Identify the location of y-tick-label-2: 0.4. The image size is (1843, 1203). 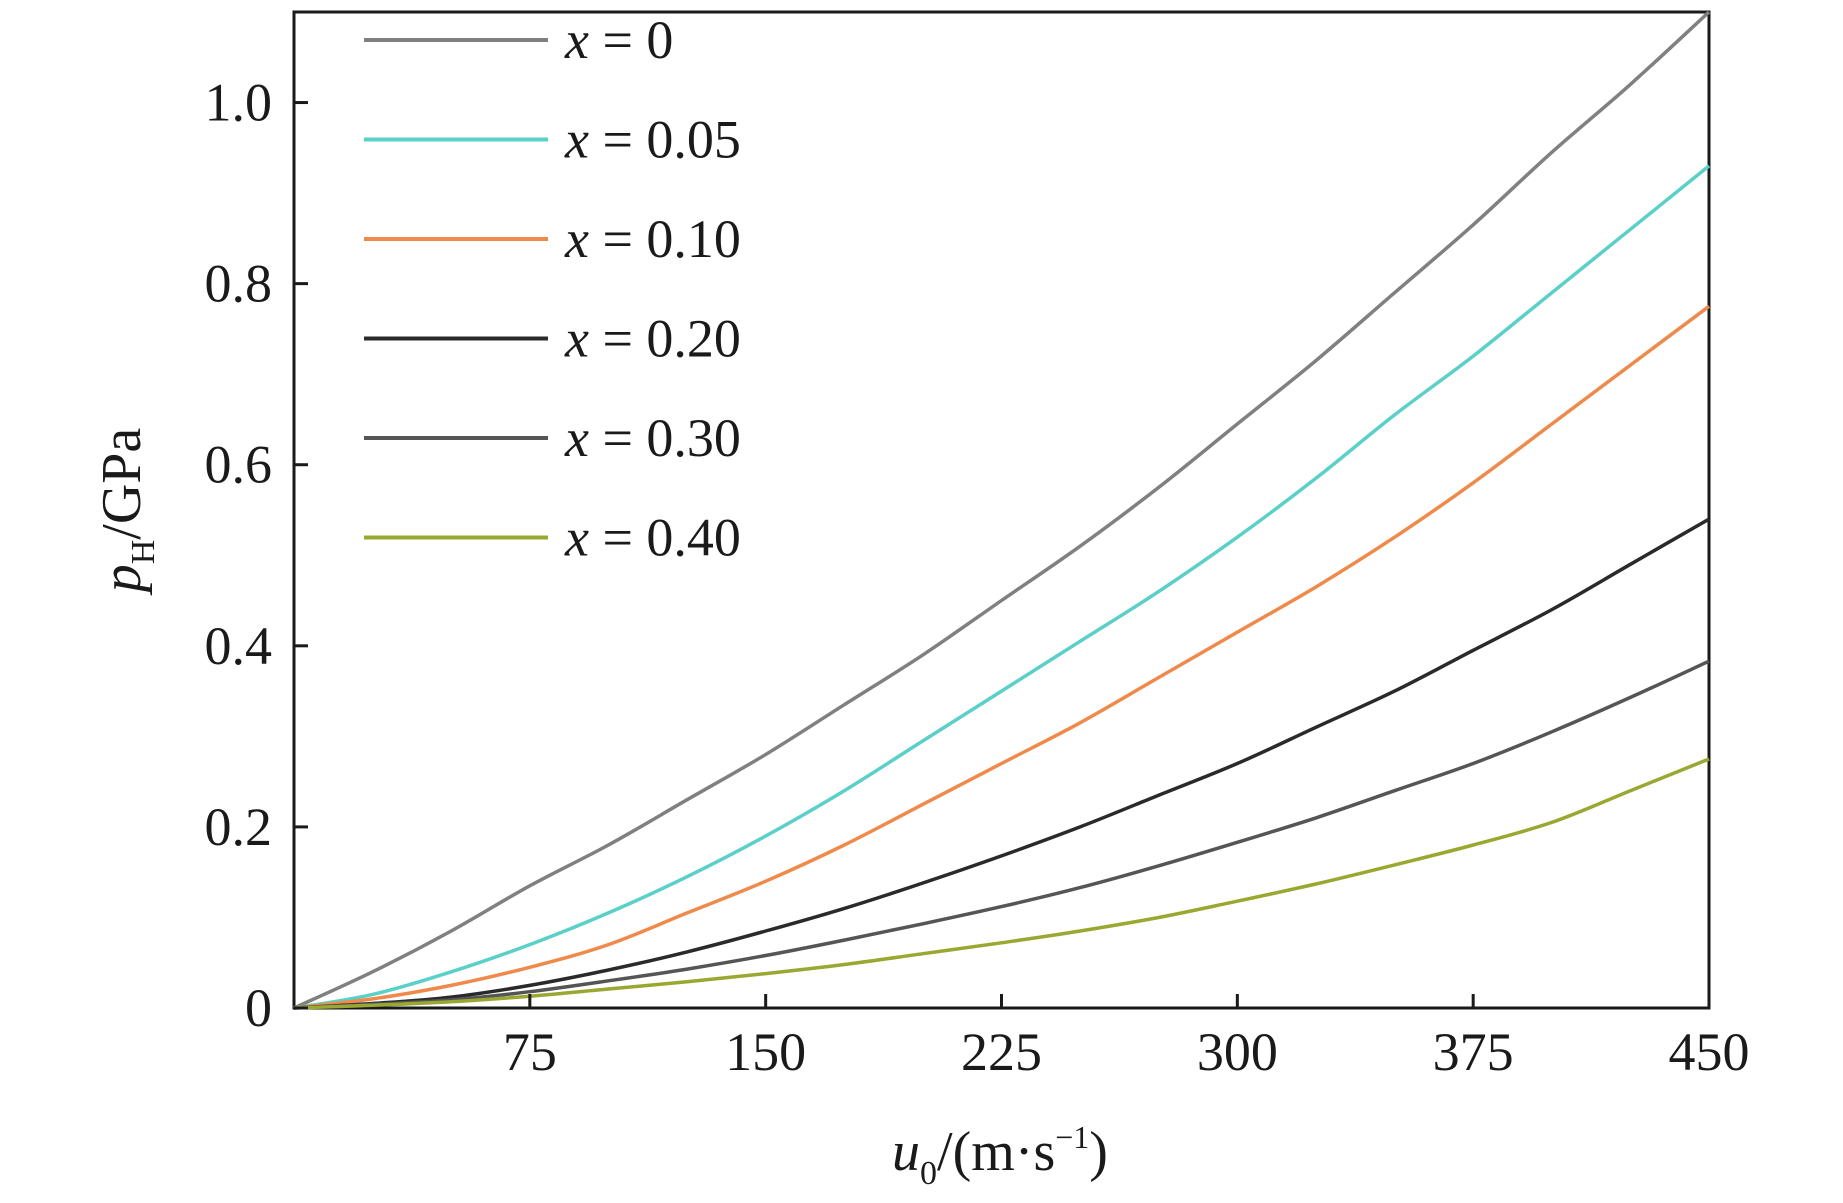
(239, 646).